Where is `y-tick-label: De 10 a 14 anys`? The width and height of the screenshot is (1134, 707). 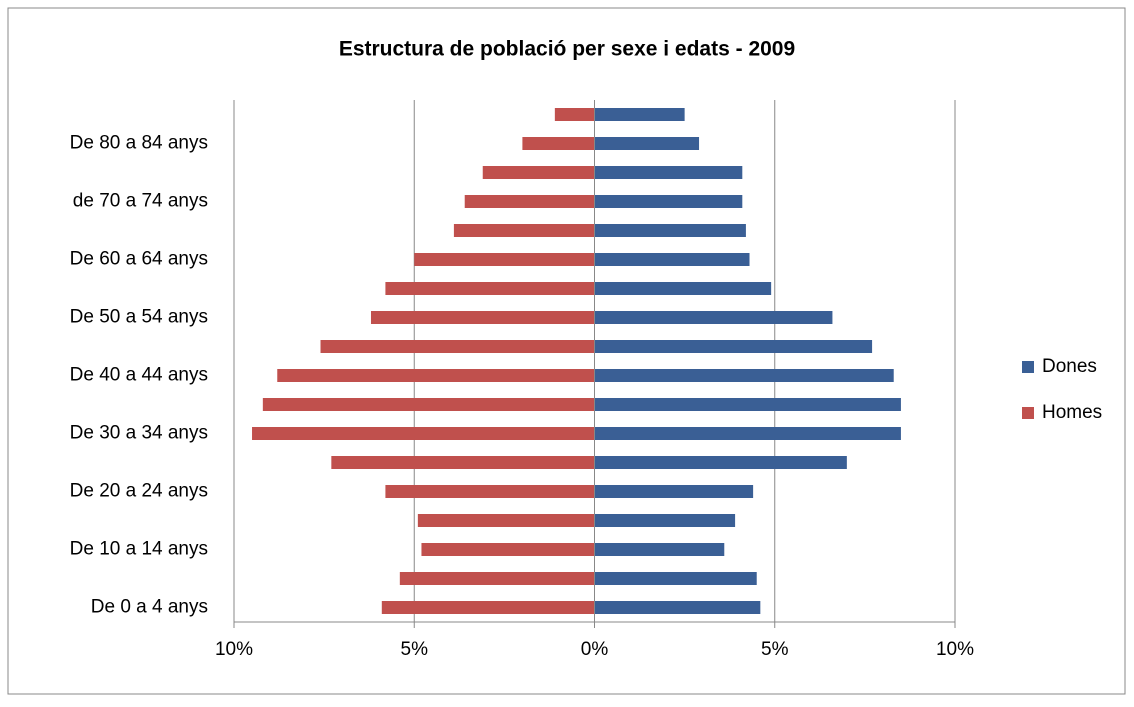 y-tick-label: De 10 a 14 anys is located at coordinates (139, 549).